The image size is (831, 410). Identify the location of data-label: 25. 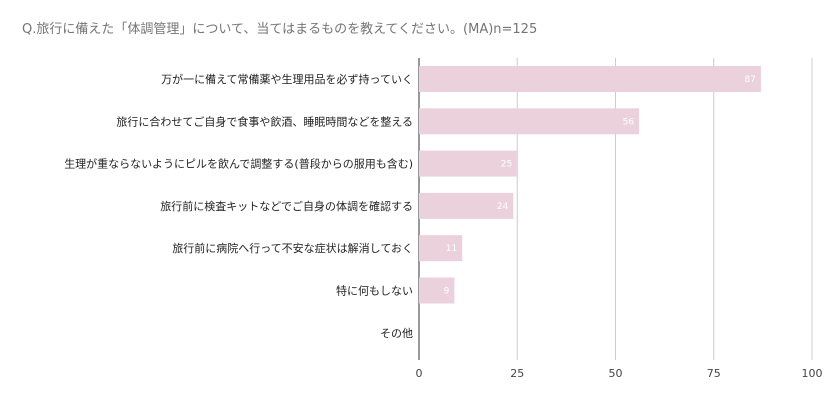
(506, 165).